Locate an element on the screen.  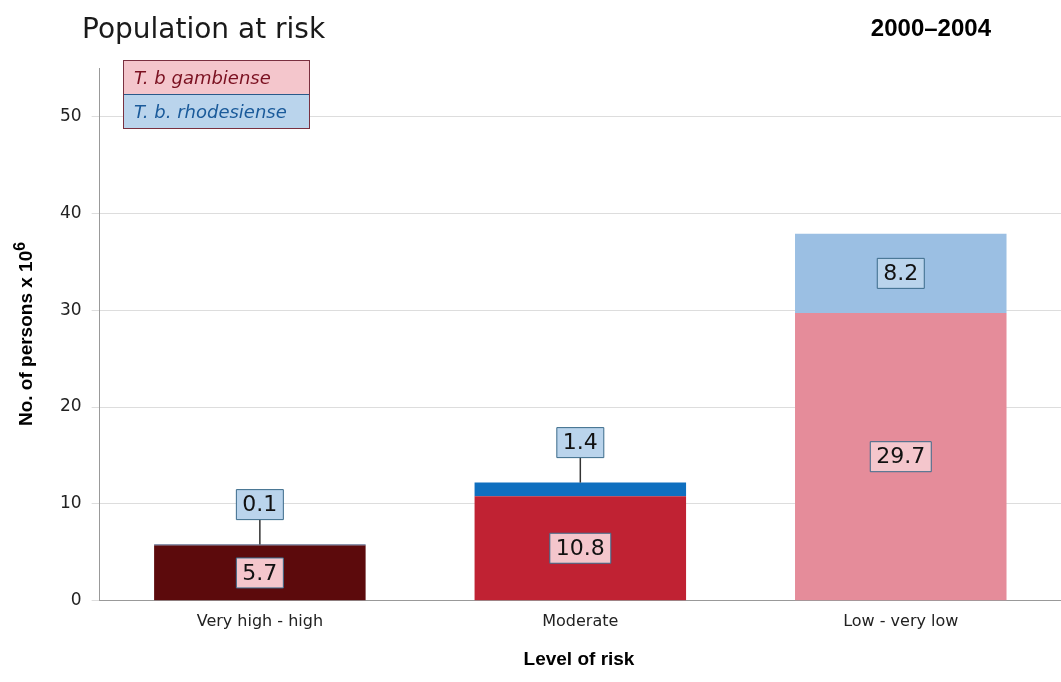
text: T. b gambiense is located at coordinates (216, 77).